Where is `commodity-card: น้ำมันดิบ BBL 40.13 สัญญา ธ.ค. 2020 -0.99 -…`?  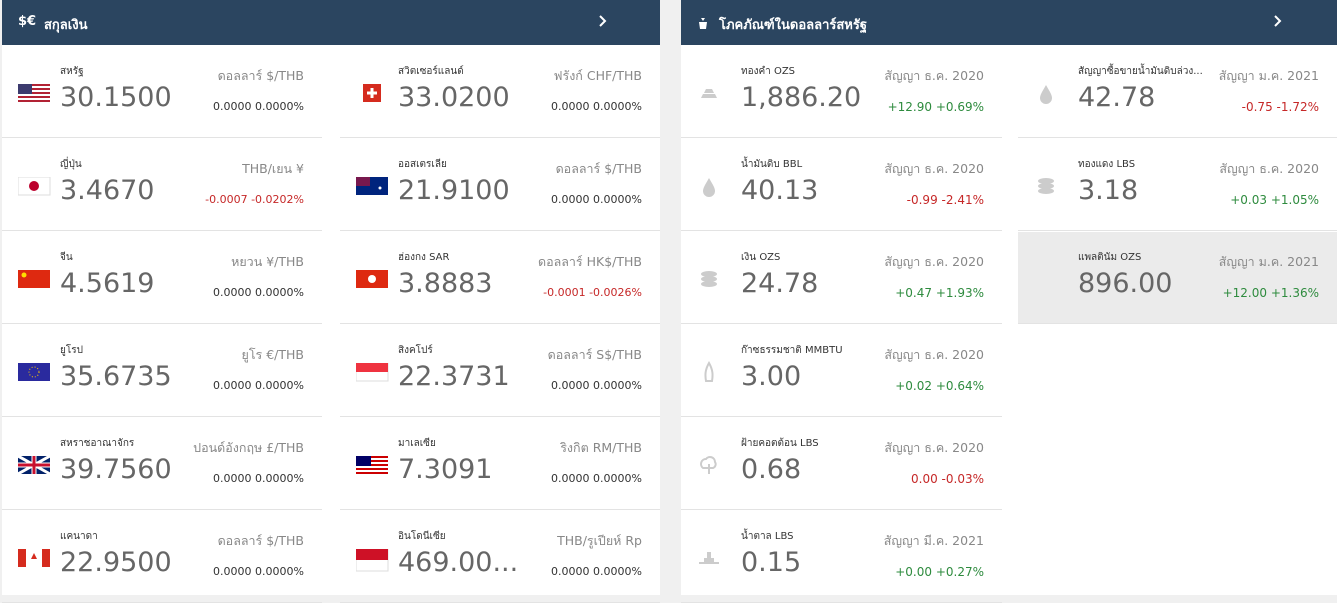 commodity-card: น้ำมันดิบ BBL 40.13 สัญญา ธ.ค. 2020 -0.99 -… is located at coordinates (841, 185).